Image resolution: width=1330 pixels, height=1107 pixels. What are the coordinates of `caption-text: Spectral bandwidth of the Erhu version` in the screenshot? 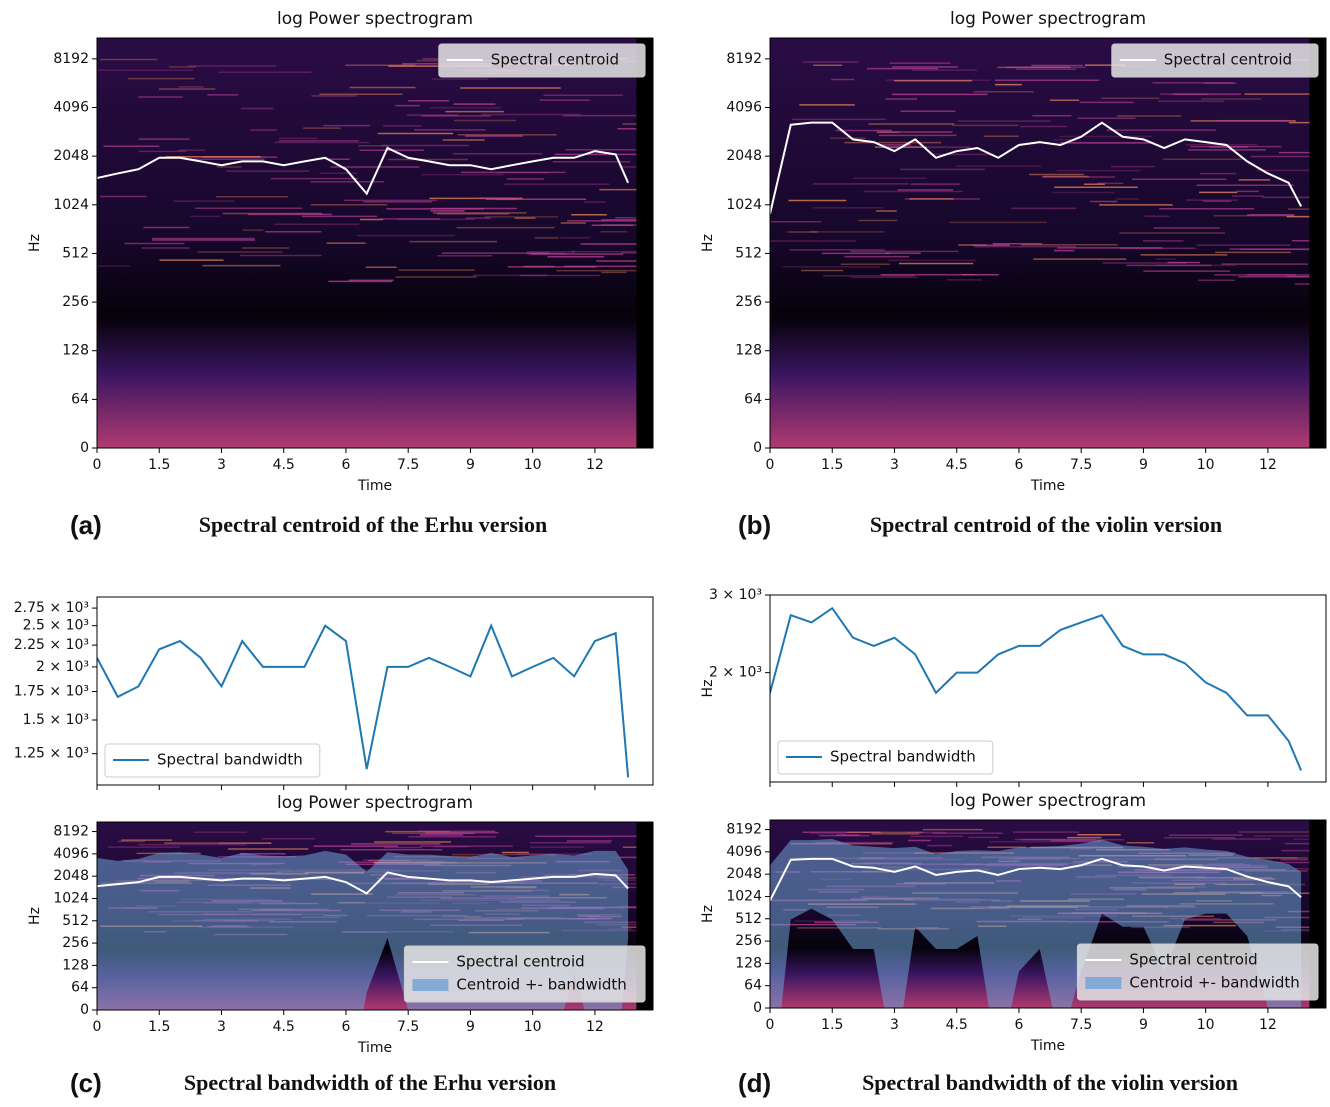 It's located at (370, 1082).